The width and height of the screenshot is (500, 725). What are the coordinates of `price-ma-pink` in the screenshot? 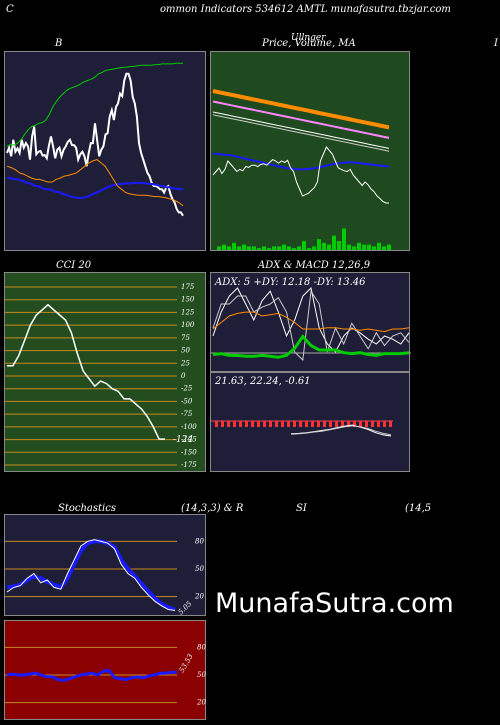 It's located at (301, 119).